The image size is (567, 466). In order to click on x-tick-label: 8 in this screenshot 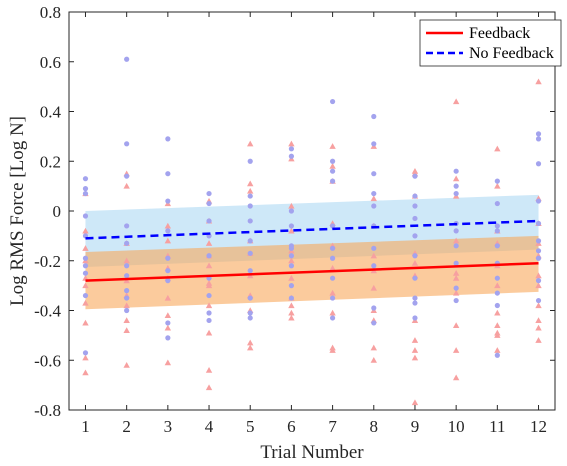, I will do `click(374, 426)`.